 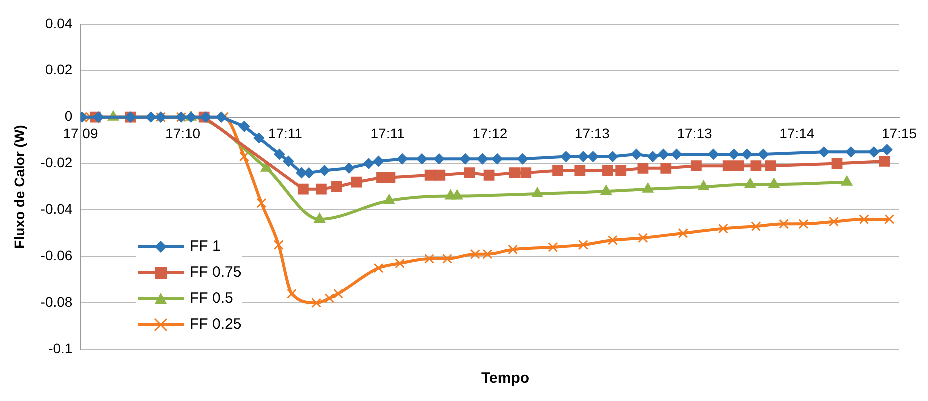 I want to click on legend-label: FF 0.5, so click(x=212, y=298).